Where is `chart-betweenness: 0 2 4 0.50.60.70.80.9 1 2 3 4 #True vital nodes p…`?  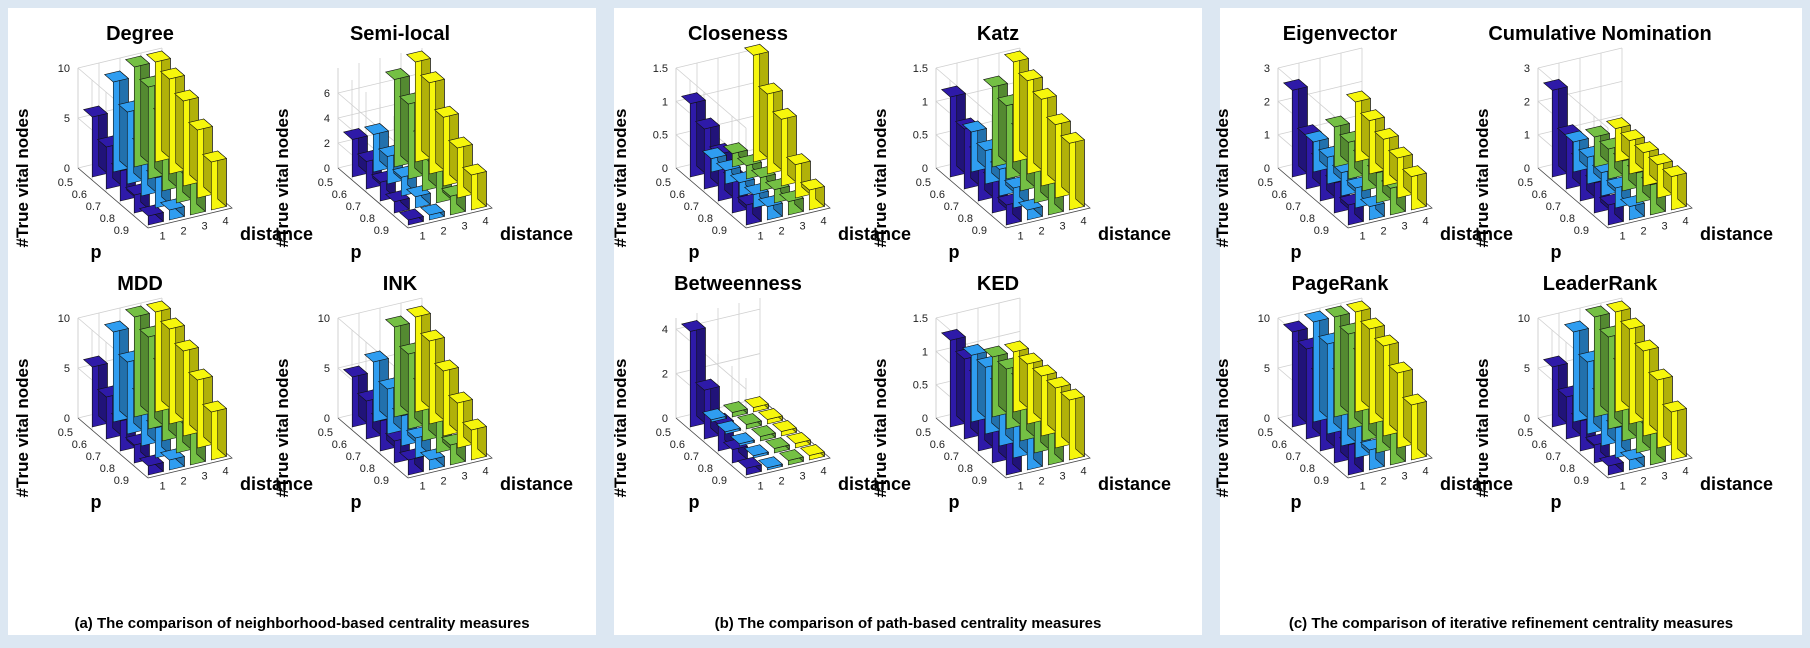 chart-betweenness: 0 2 4 0.50.60.70.80.9 1 2 3 4 #True vital nodes p… is located at coordinates (761, 392).